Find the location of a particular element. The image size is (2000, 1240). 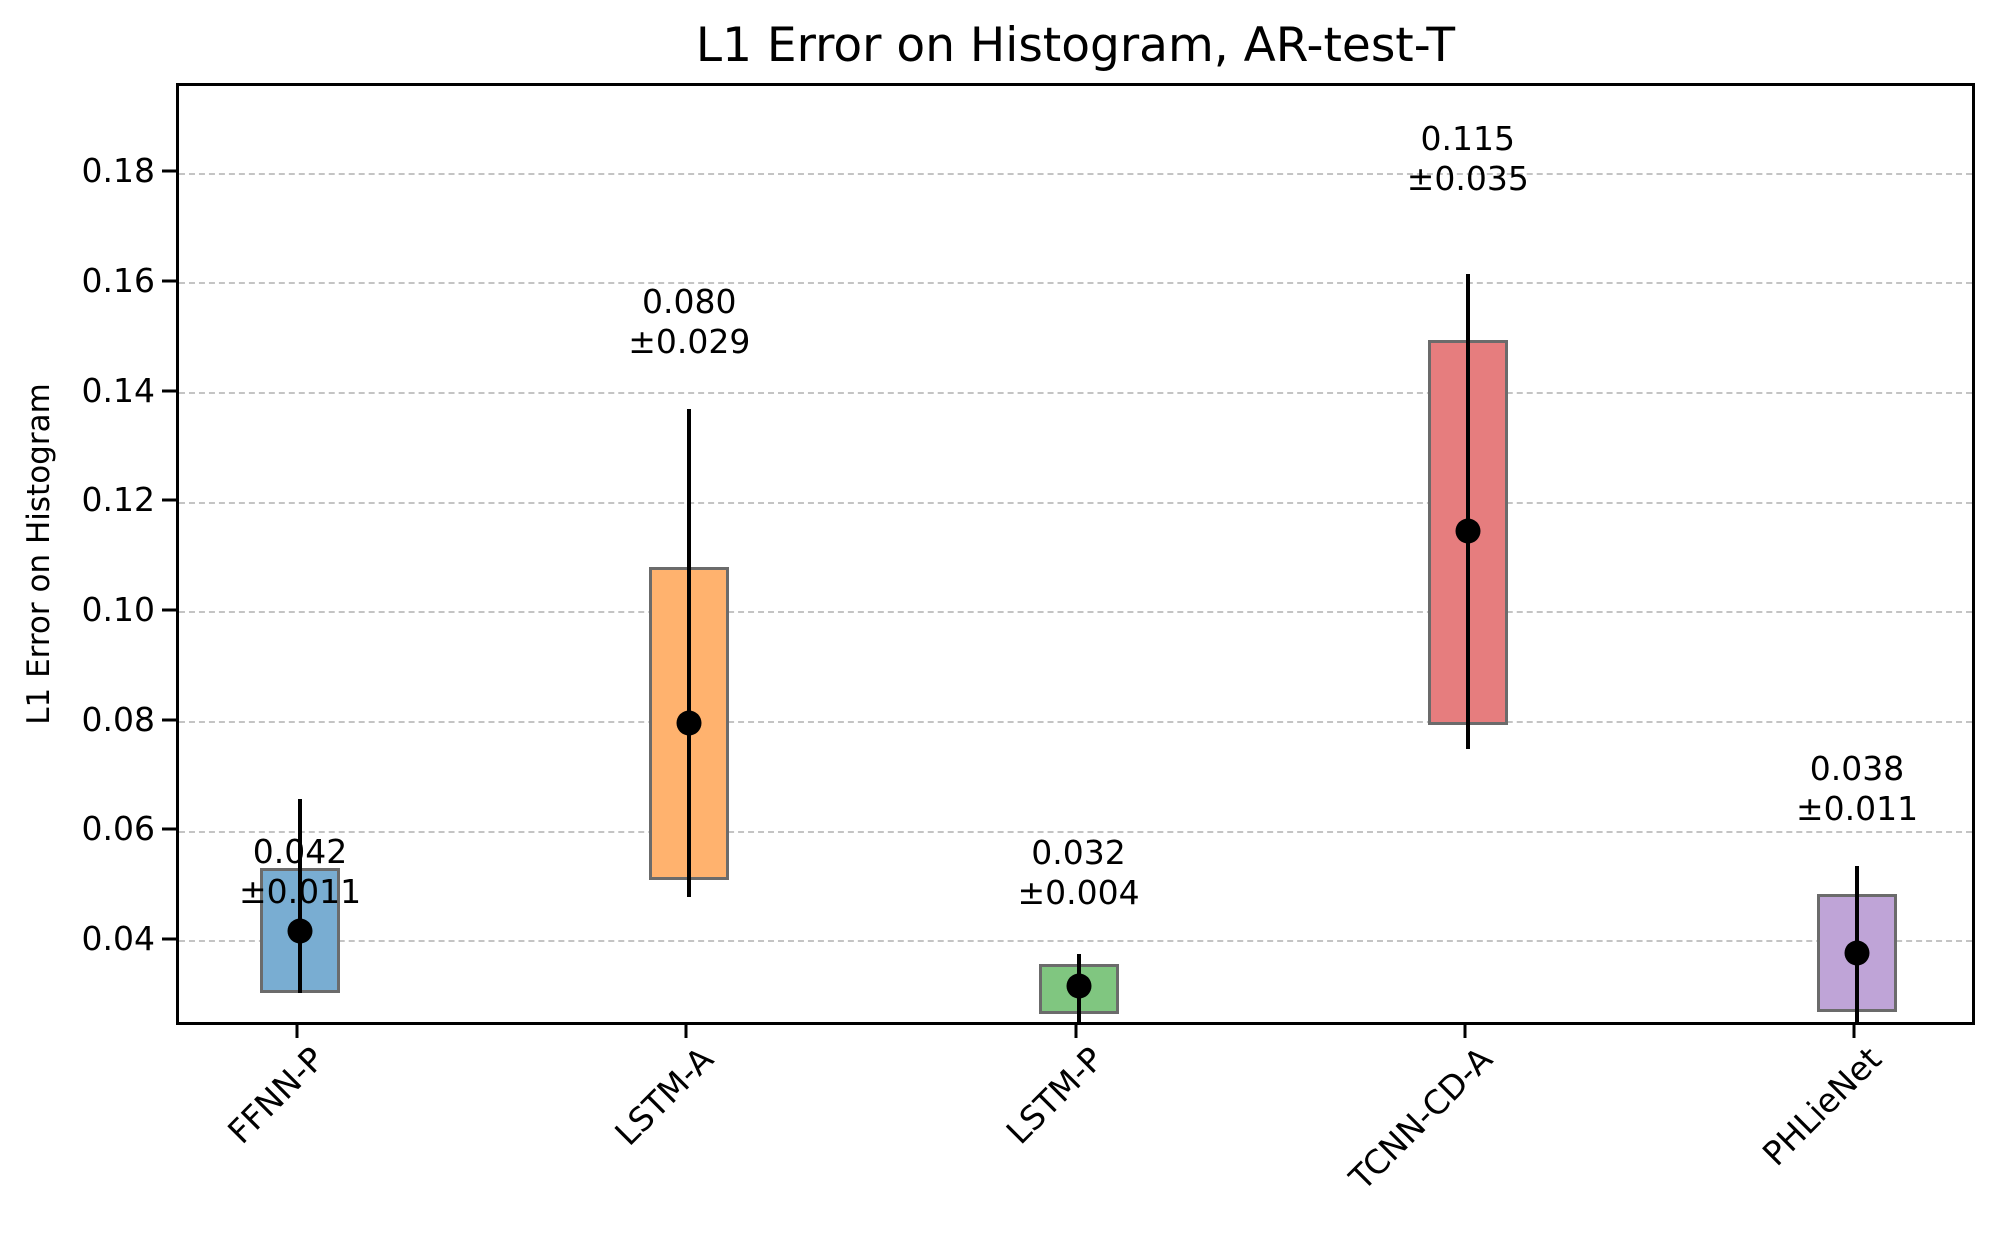

y-tick-label: 0.10 is located at coordinates (118, 609).